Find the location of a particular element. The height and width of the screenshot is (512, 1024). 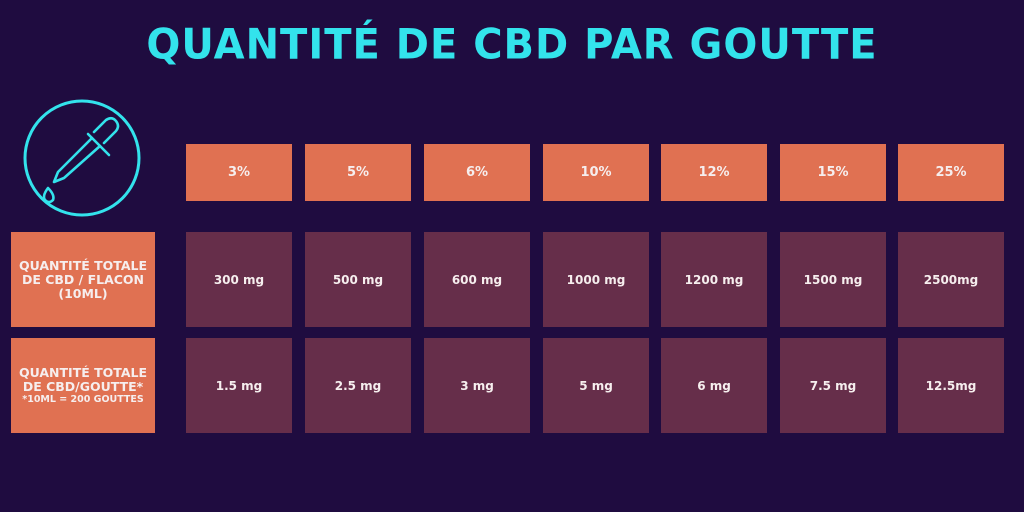

table-cell: 6 mg is located at coordinates (714, 385).